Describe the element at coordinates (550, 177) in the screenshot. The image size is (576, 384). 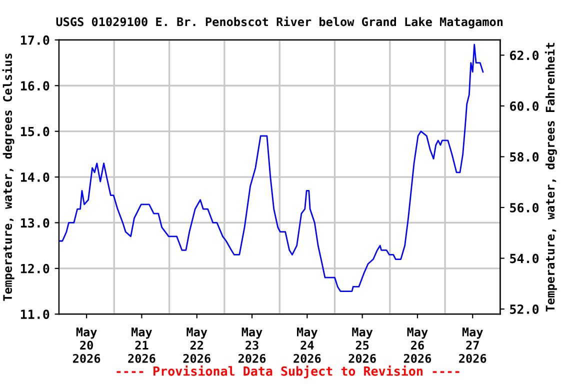
I see `y2-axis-title: Temperature, water, degrees Fahrenheit` at that location.